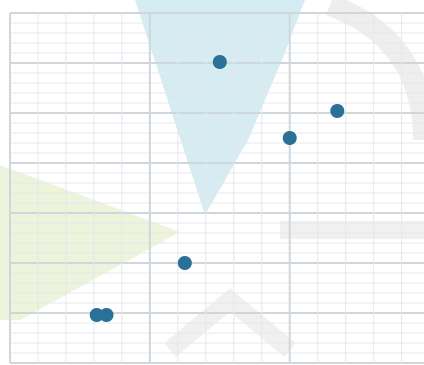 The width and height of the screenshot is (424, 365). I want to click on watermark, so click(374, 70).